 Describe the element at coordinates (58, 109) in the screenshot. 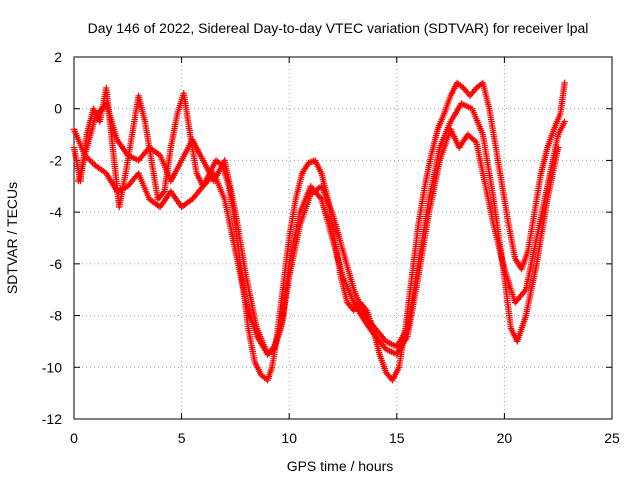

I see `y-tick-label: 0` at that location.